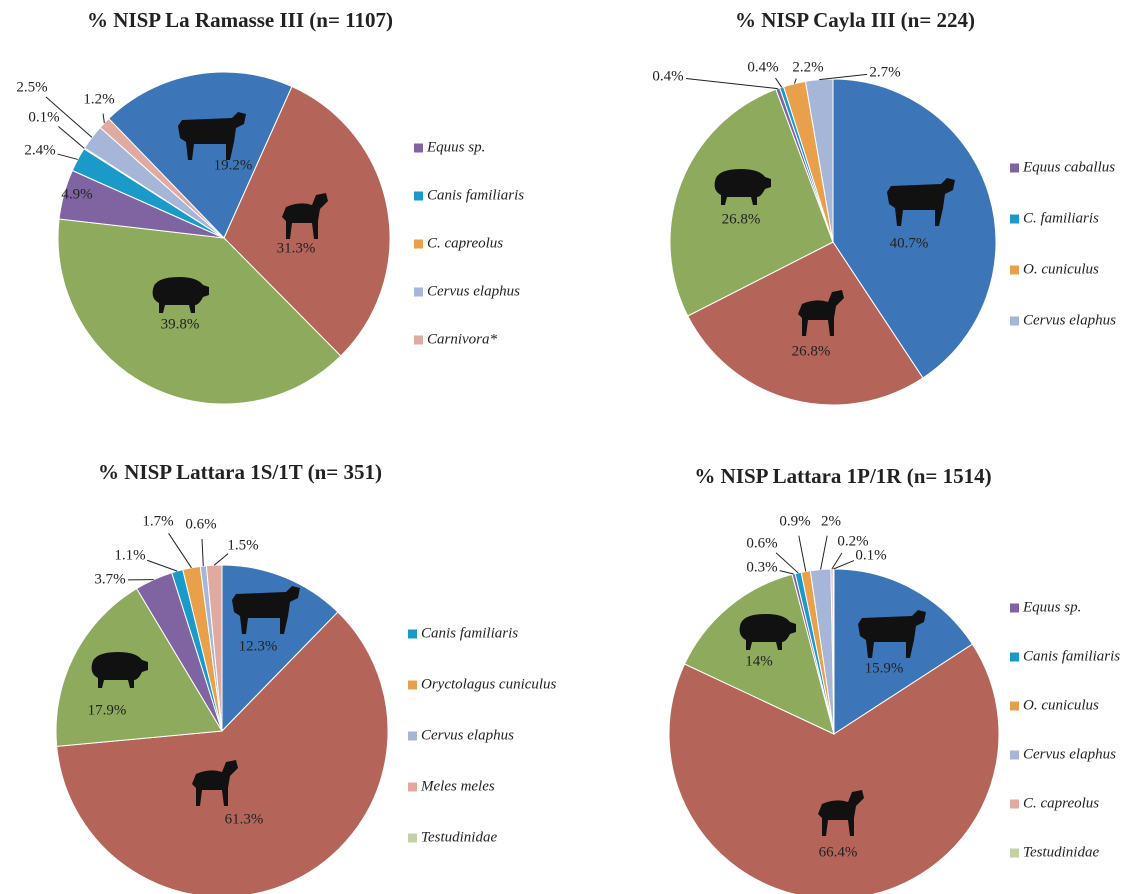  Describe the element at coordinates (1068, 167) in the screenshot. I see `legend-label: Equus caballus` at that location.